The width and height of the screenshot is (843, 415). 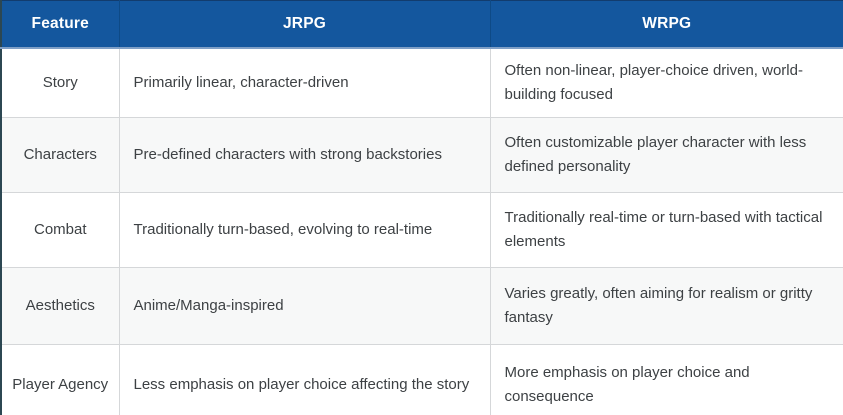 I want to click on feature-cell: Characters, so click(x=60, y=155).